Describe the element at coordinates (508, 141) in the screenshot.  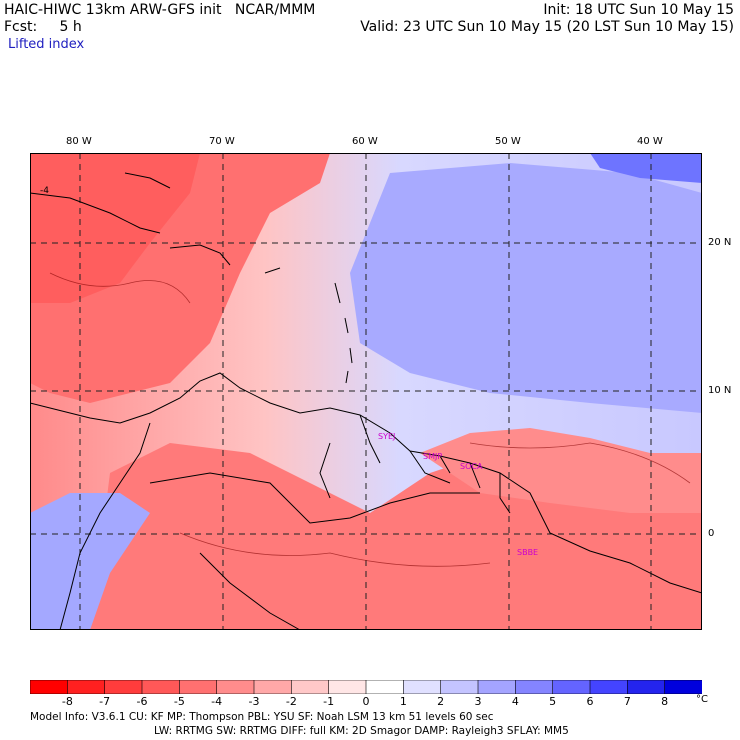
I see `lon-label-50w: 50 W` at that location.